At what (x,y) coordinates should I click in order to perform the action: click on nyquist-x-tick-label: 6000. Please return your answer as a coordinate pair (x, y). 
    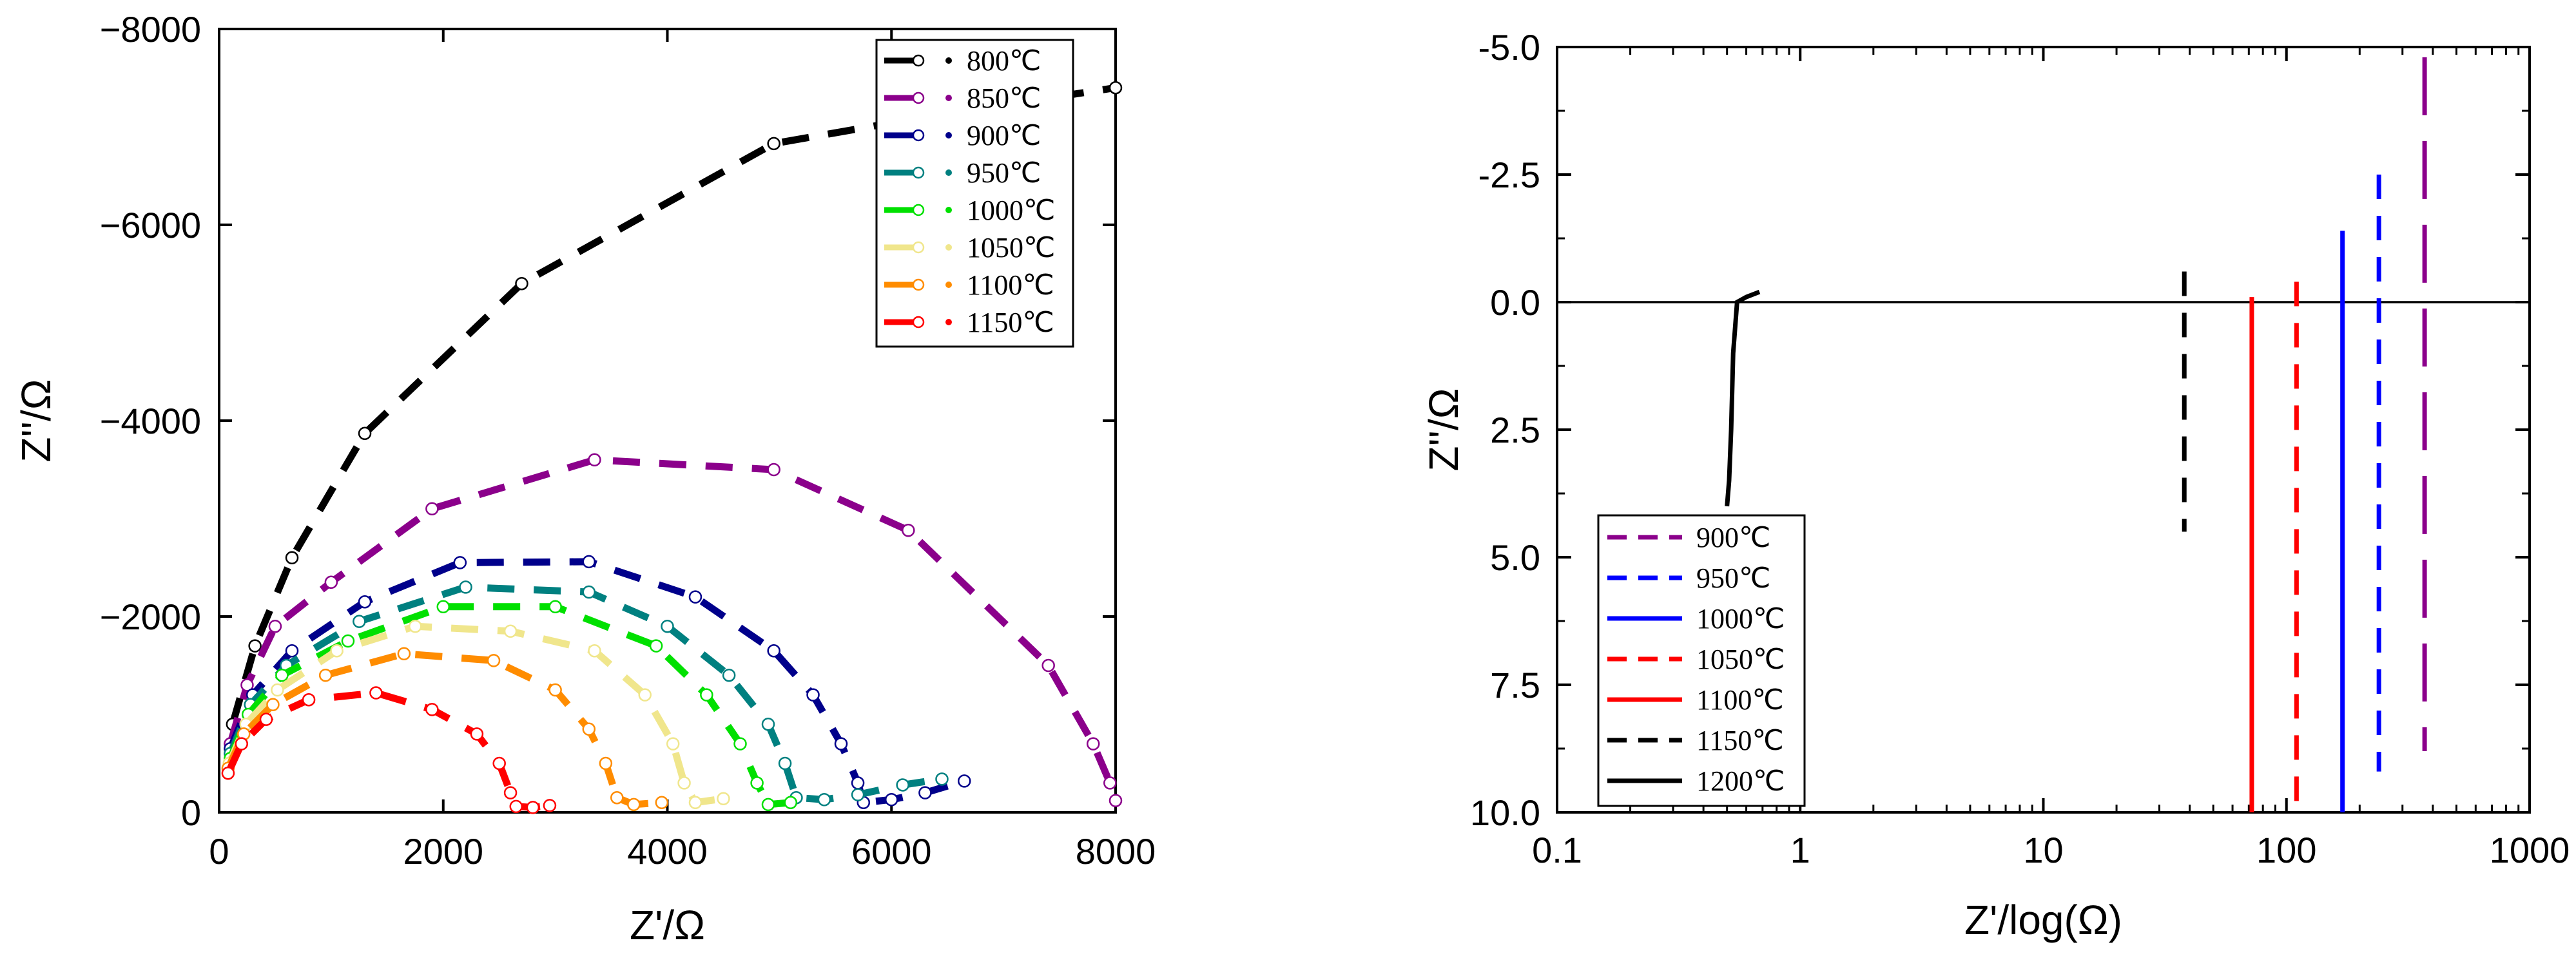
    Looking at the image, I should click on (891, 852).